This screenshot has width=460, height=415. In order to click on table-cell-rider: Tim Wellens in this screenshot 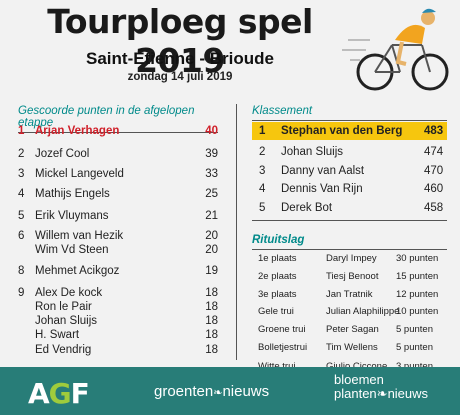, I will do `click(352, 347)`.